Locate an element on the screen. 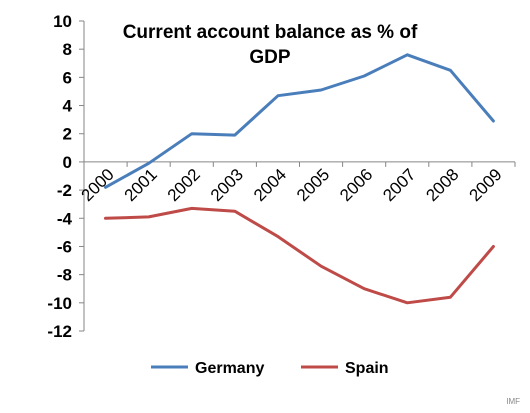 The image size is (530, 413). x-tick-label: 2007 is located at coordinates (399, 185).